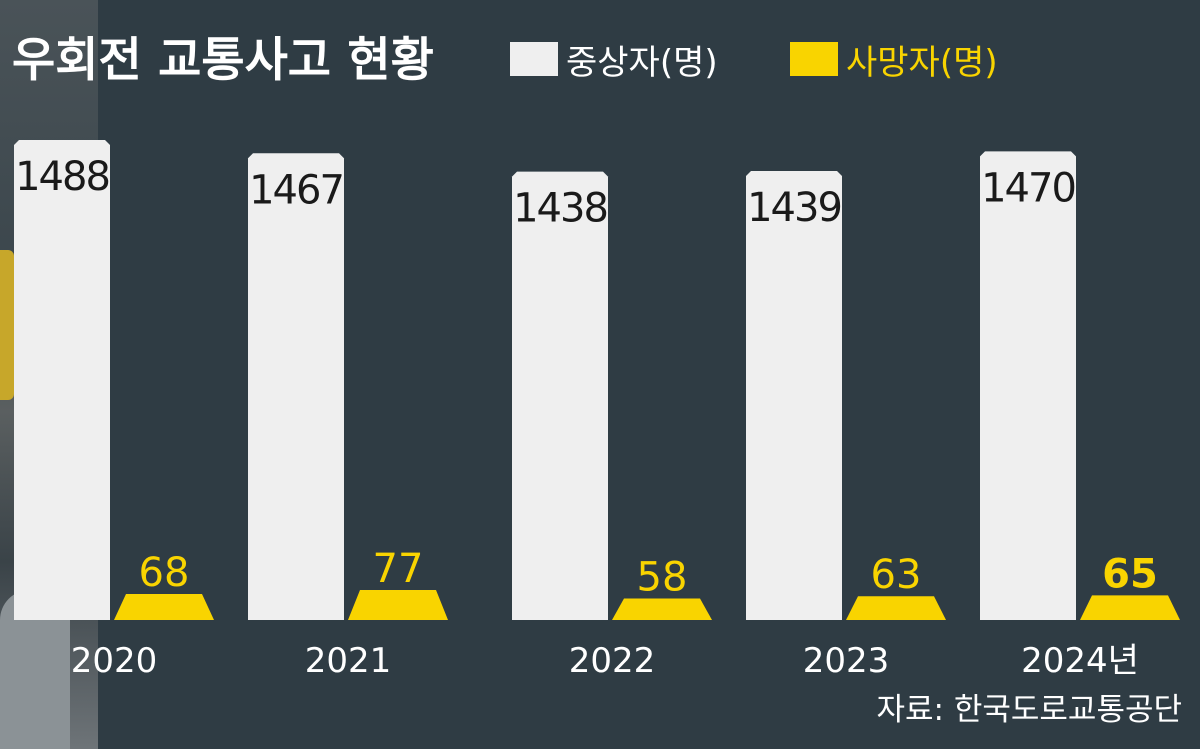  I want to click on bar-label-injured-4: 1470, so click(1028, 188).